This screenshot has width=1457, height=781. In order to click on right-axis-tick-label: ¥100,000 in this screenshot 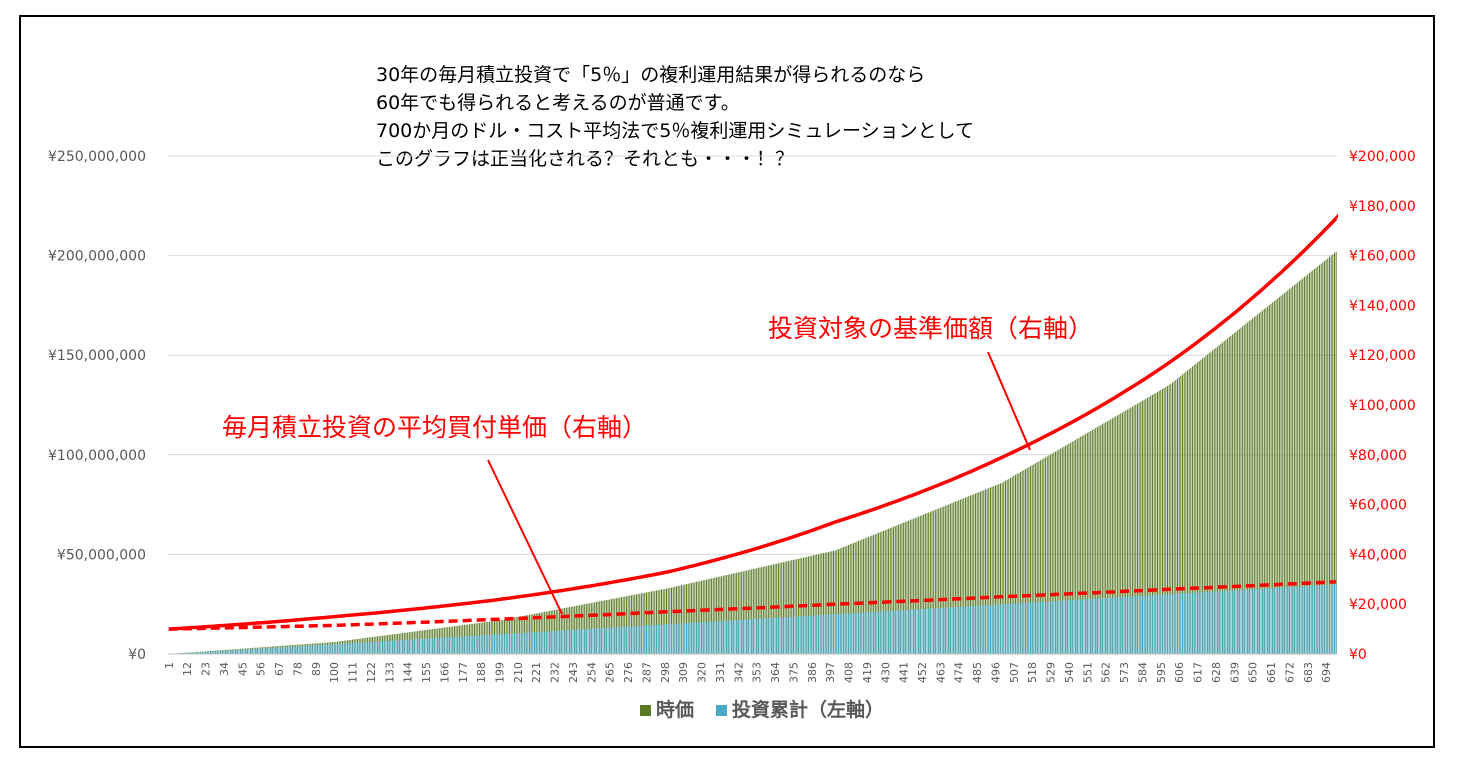, I will do `click(1382, 406)`.